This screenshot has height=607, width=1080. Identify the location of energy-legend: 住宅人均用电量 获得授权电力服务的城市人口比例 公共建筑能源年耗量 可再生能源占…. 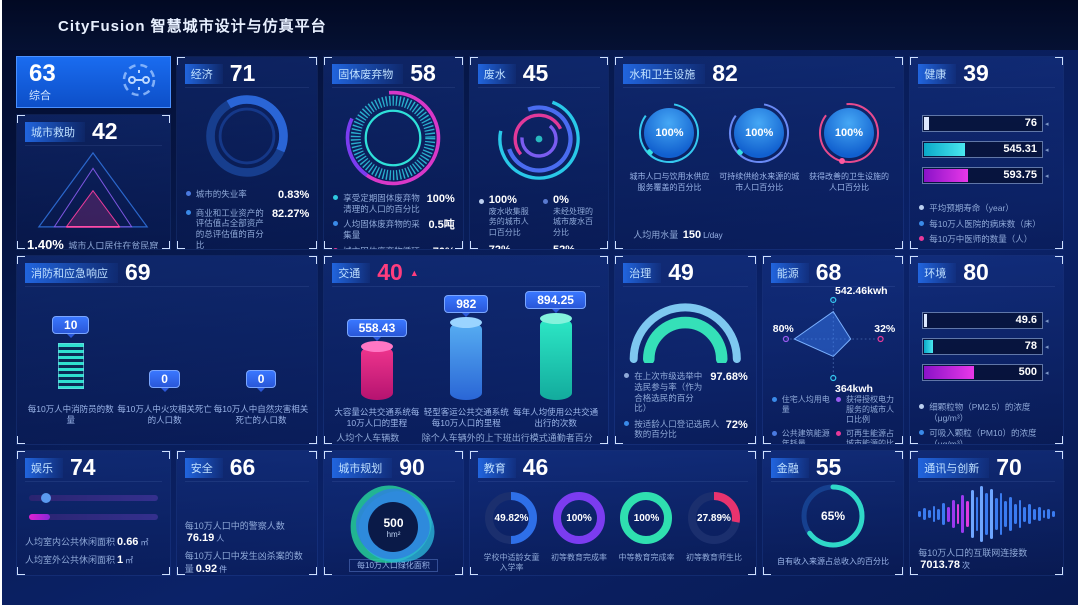
(833, 417).